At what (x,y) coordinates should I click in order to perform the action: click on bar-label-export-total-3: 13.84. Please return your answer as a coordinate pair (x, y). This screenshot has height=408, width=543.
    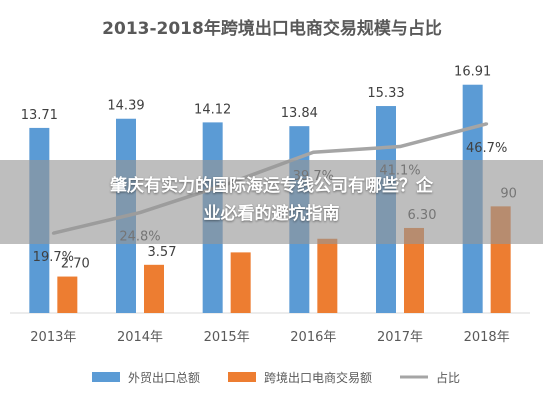
    Looking at the image, I should click on (299, 113).